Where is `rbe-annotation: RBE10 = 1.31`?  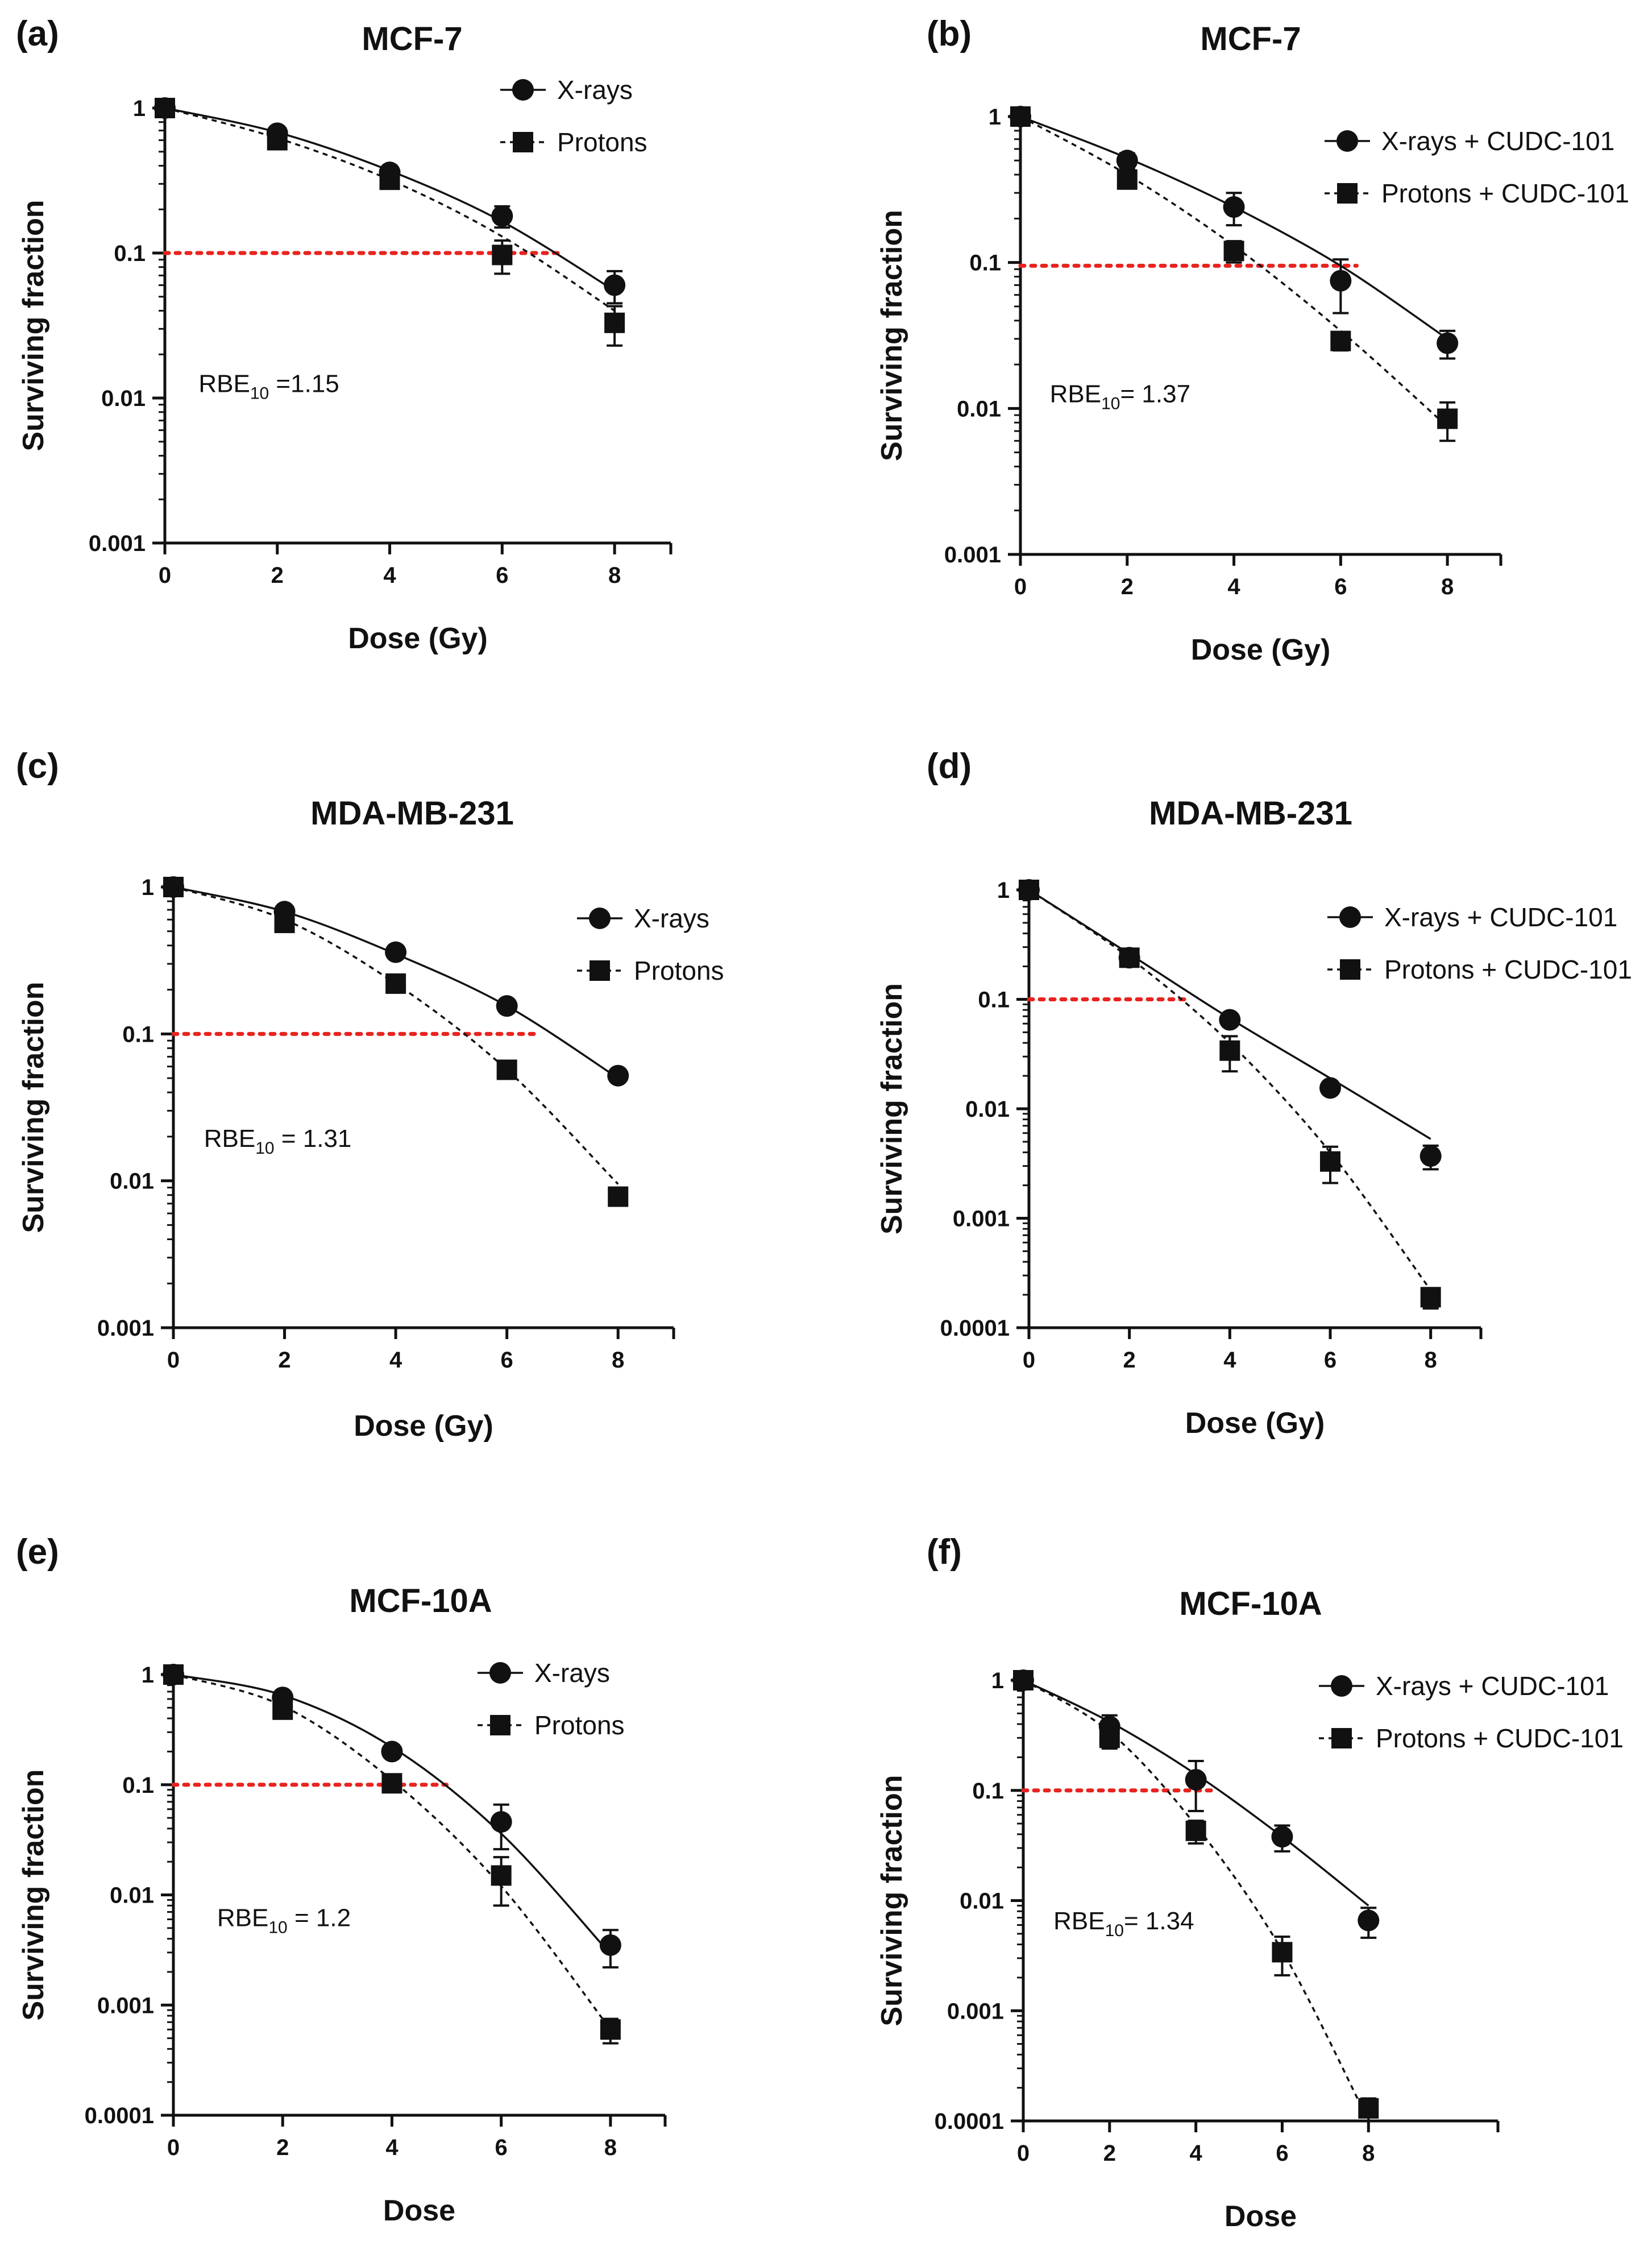
rbe-annotation: RBE10 = 1.31 is located at coordinates (278, 1141).